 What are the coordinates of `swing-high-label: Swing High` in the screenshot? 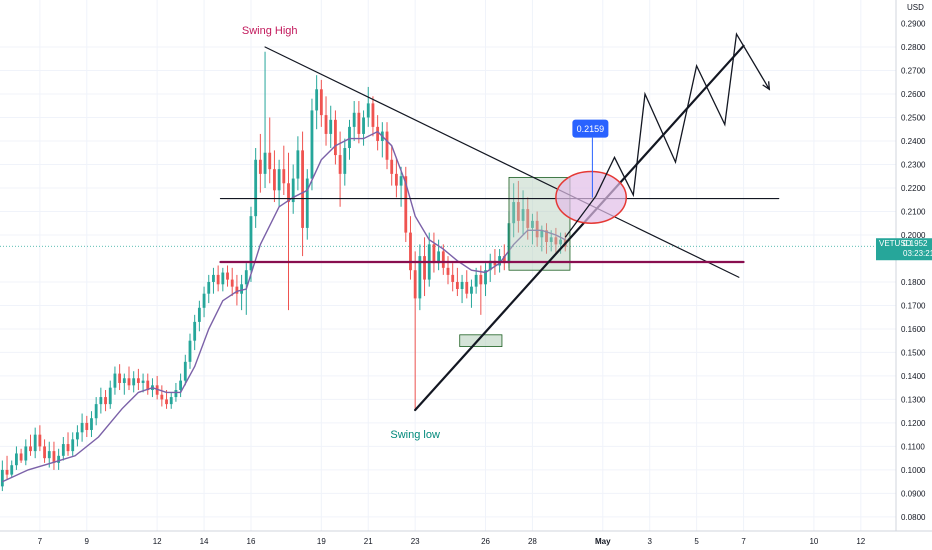 It's located at (270, 31).